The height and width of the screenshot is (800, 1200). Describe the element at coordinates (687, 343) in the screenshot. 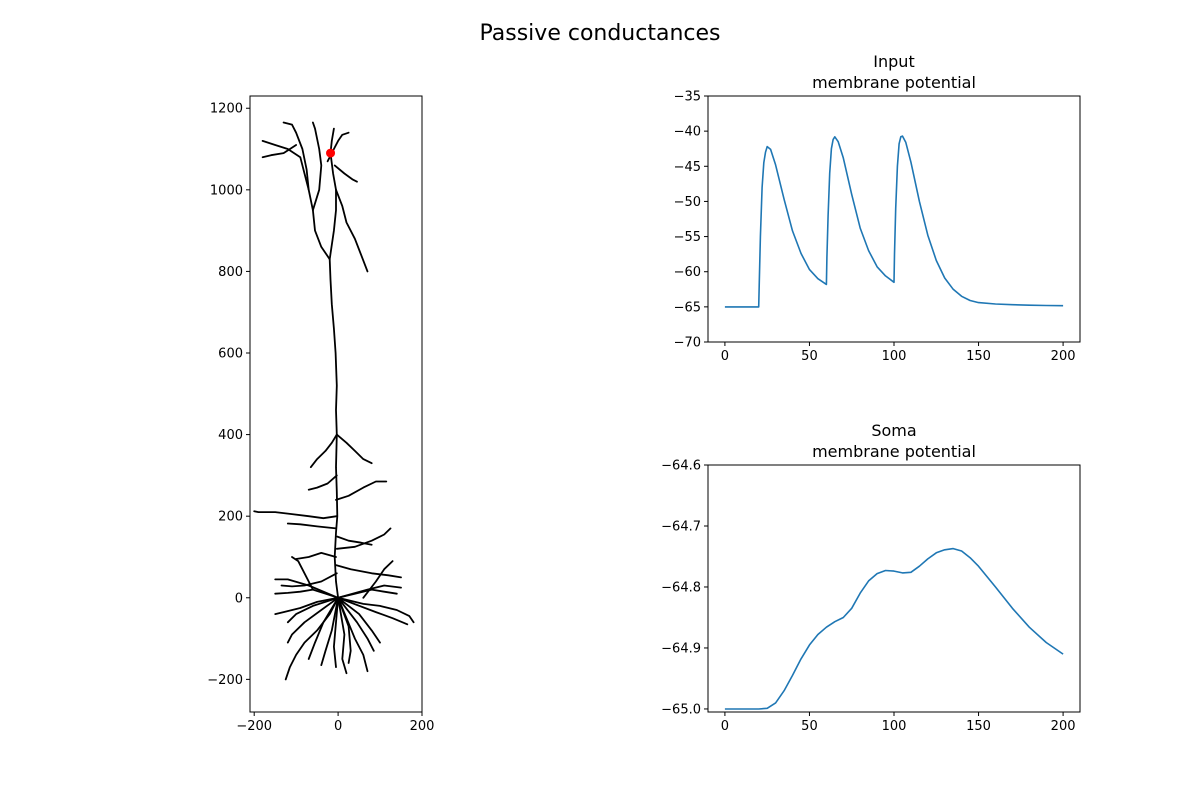

I see `y-tick-label: −70` at that location.